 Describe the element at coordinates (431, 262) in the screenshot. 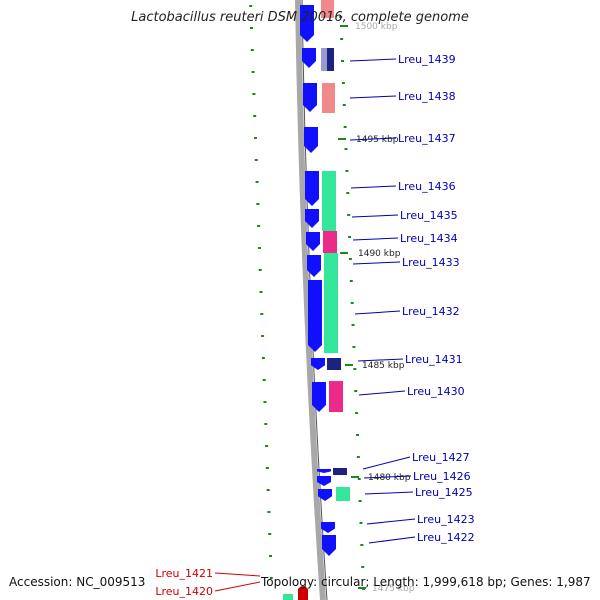

I see `gene-label: Lreu_1433` at that location.